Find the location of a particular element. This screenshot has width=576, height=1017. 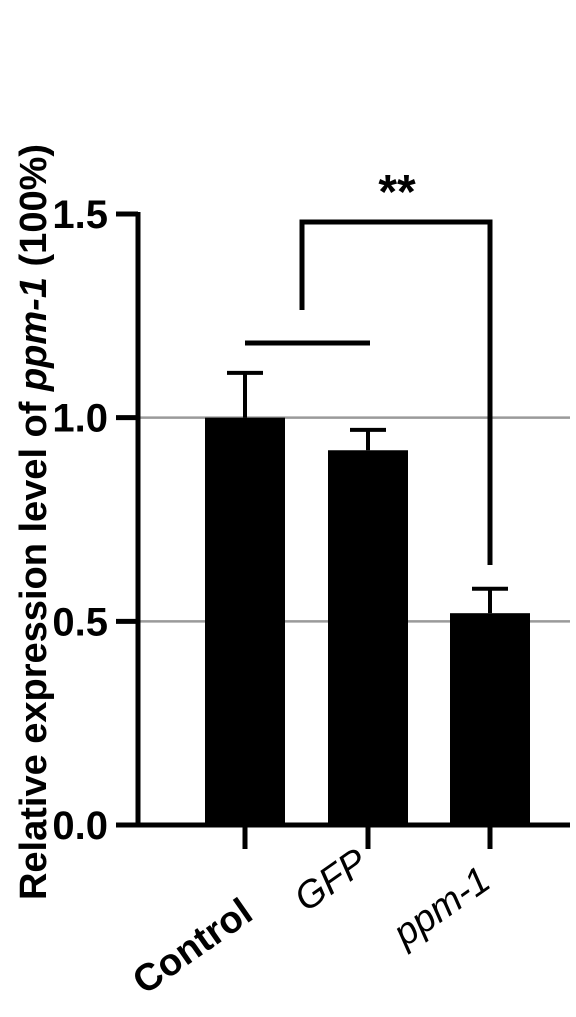

y-tick-label: 1.5 is located at coordinates (80, 215).